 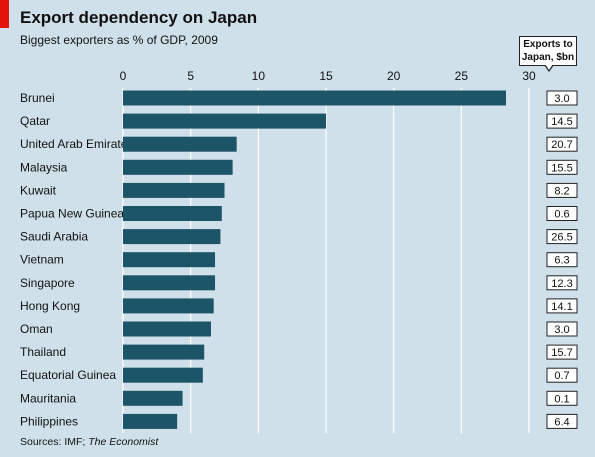 I want to click on export-value-label: 14.1, so click(x=561, y=307).